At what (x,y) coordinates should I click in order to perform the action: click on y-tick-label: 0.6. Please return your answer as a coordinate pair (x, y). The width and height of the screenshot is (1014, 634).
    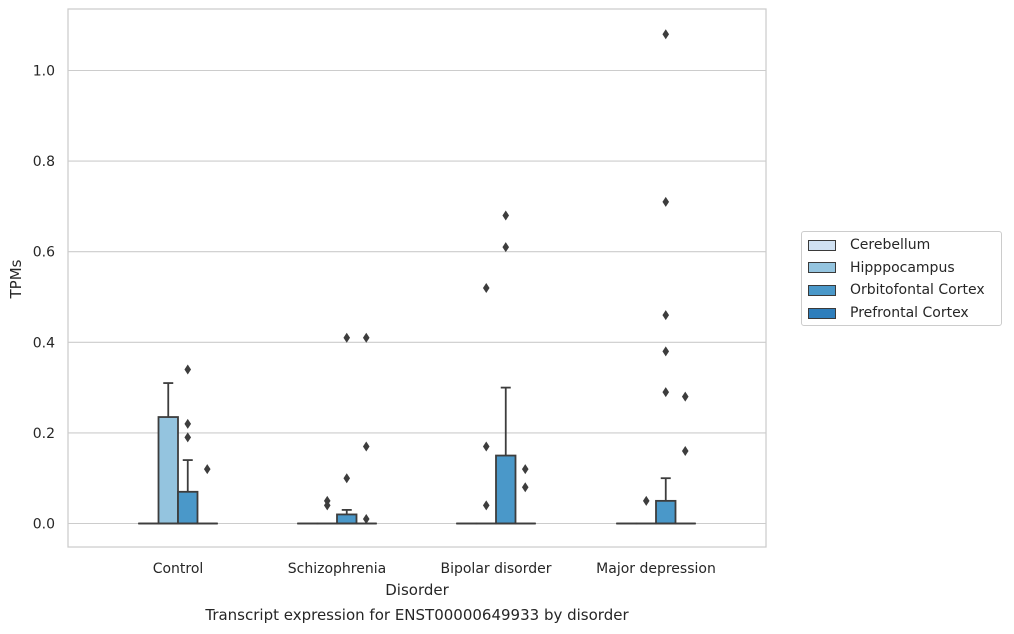
    Looking at the image, I should click on (44, 253).